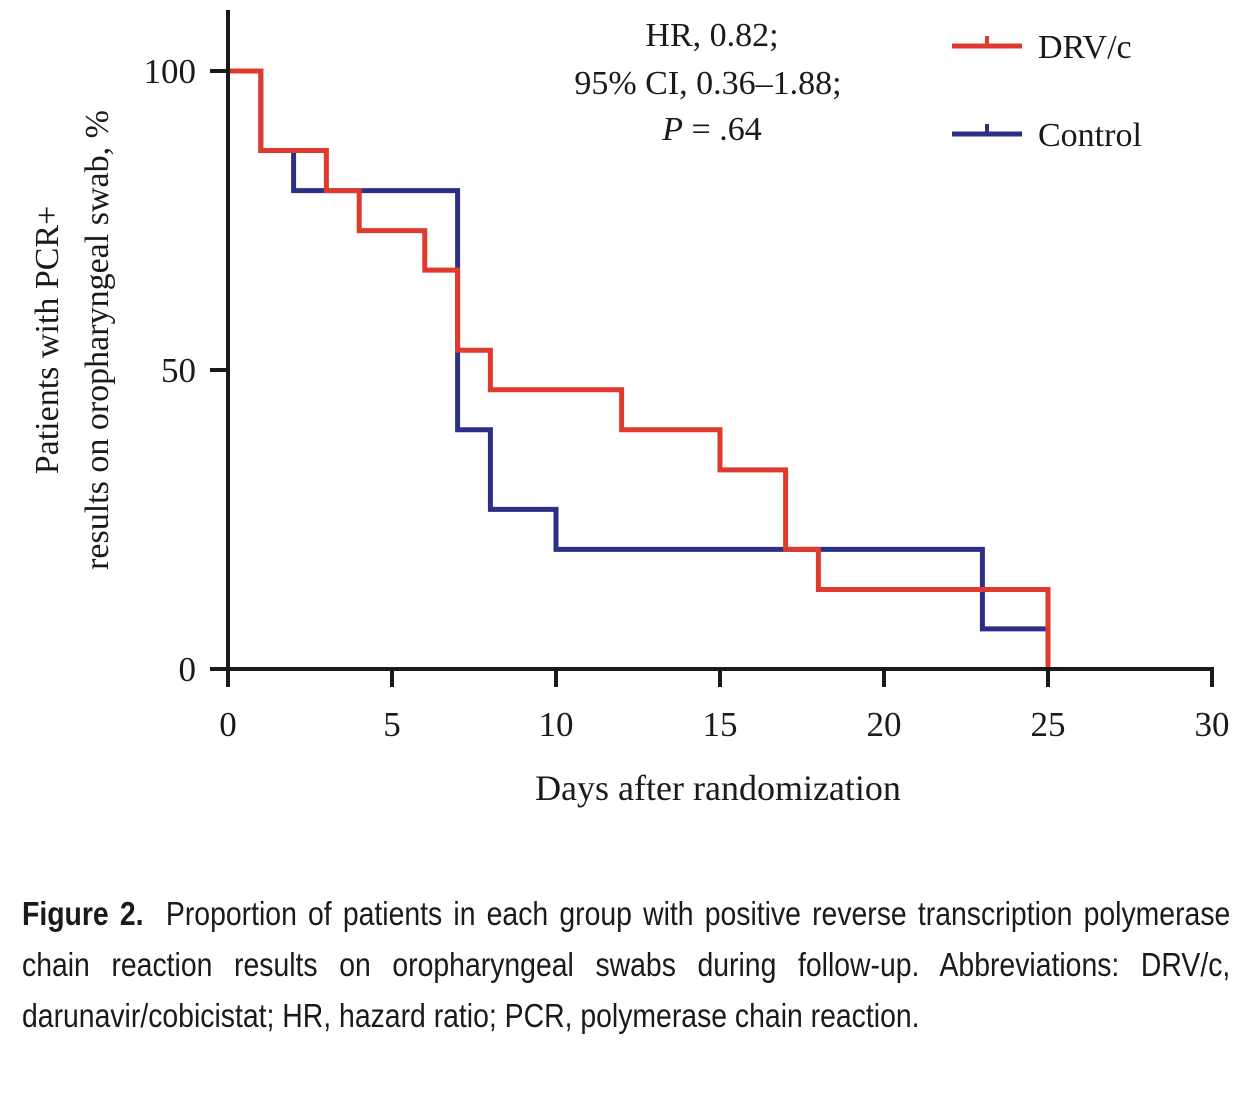 The image size is (1254, 1102). What do you see at coordinates (392, 724) in the screenshot?
I see `x-tick-label: 5` at bounding box center [392, 724].